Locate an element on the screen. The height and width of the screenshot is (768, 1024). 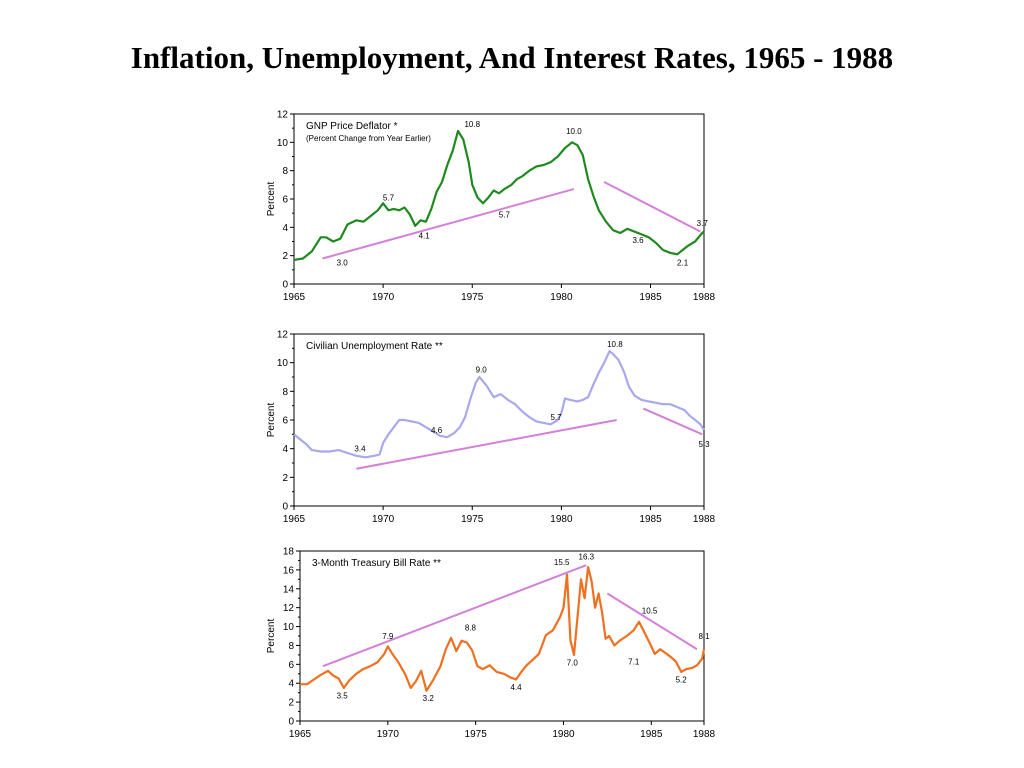
data-label: 3.6 is located at coordinates (638, 240).